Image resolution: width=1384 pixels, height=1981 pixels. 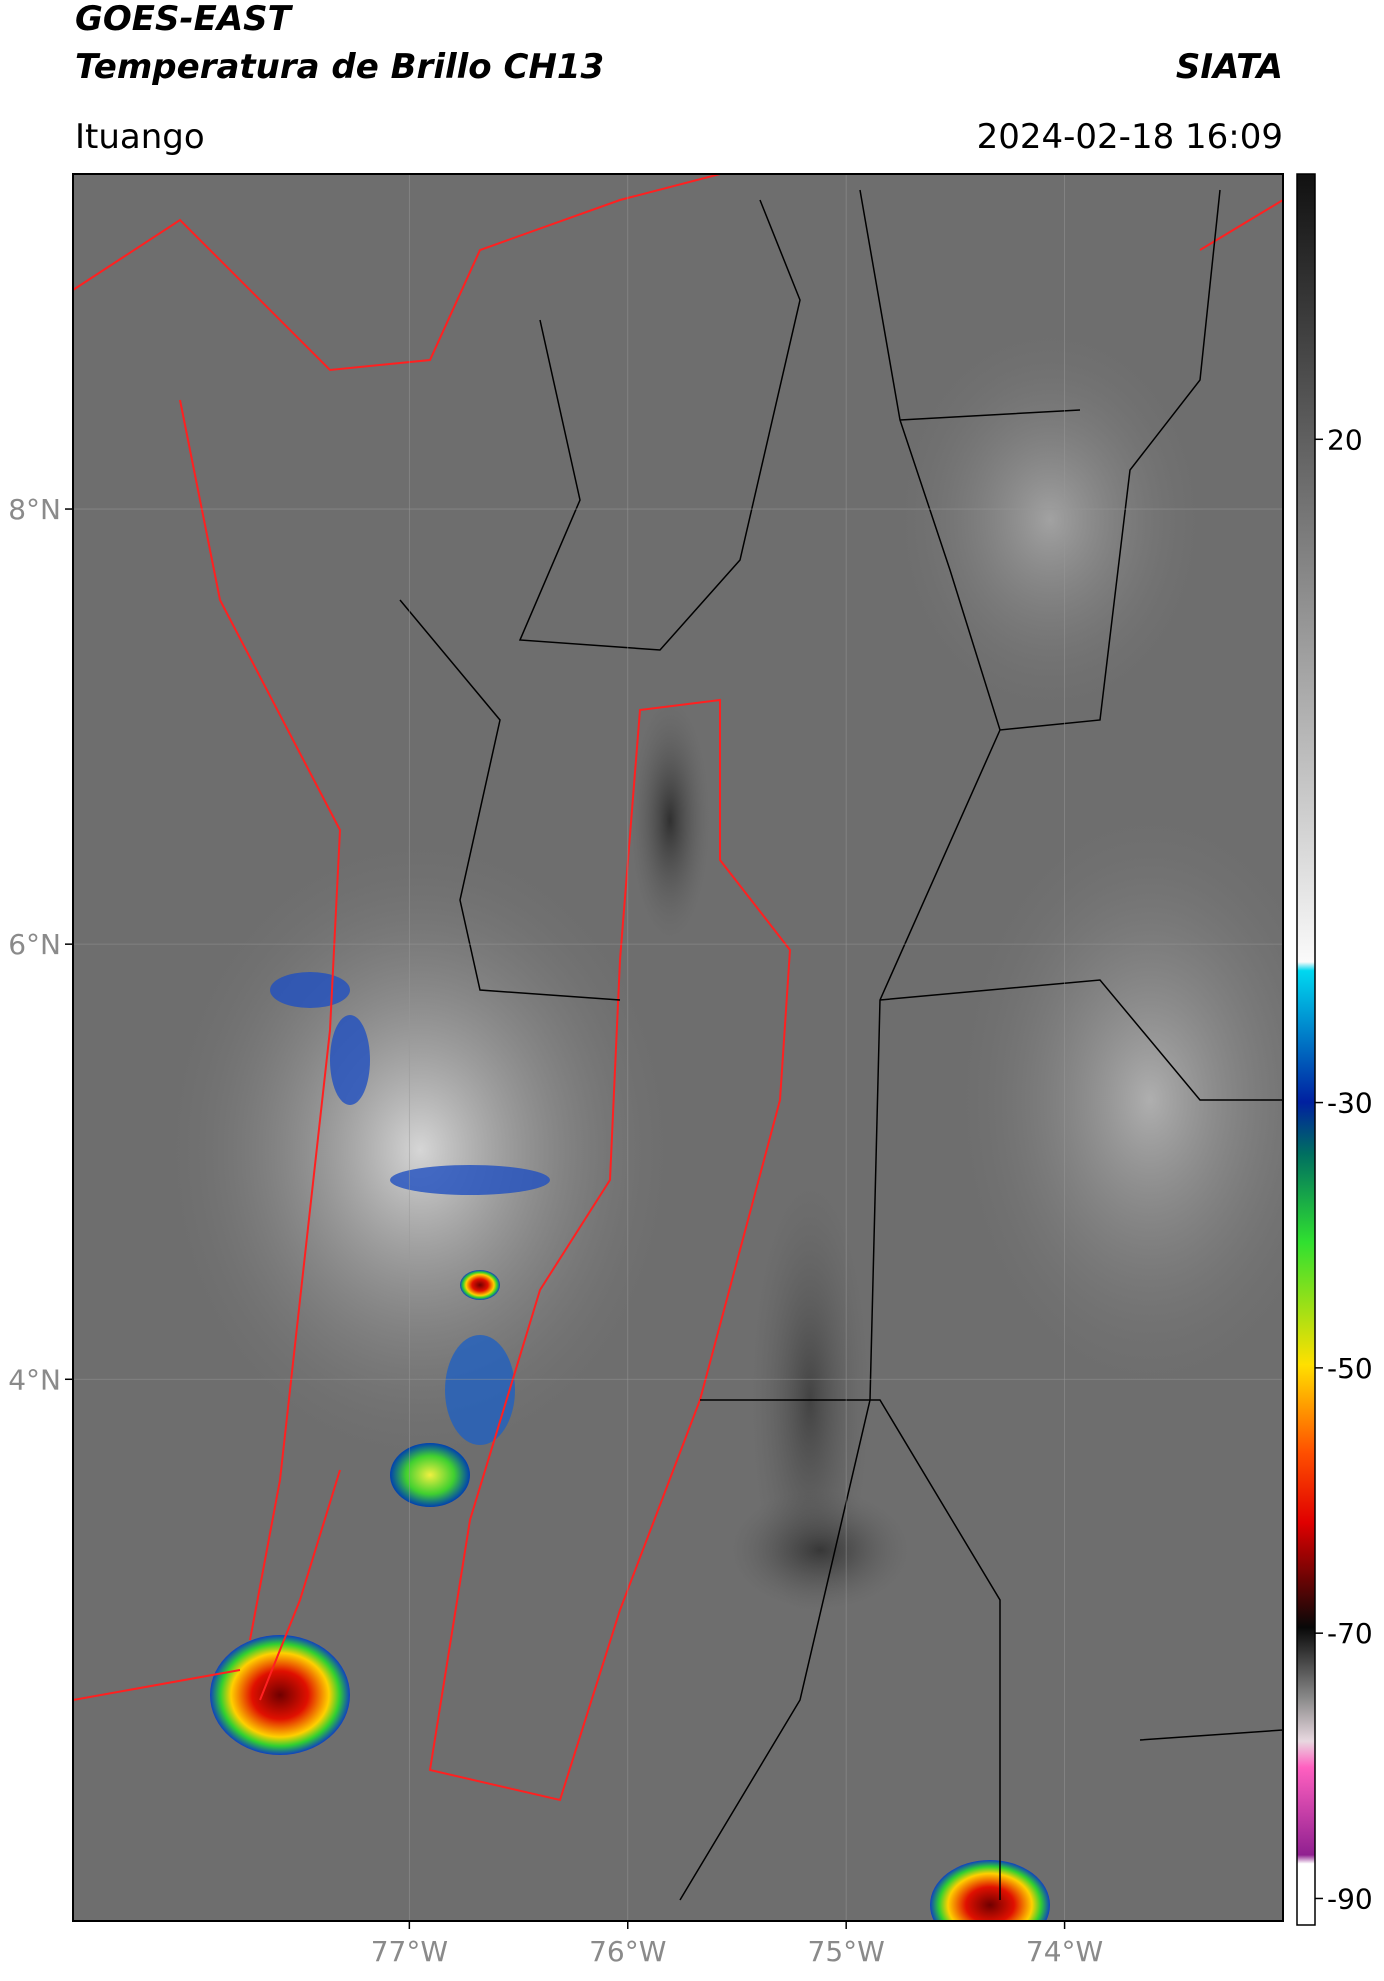 I want to click on colorbar-tick-label: -50, so click(x=1350, y=1368).